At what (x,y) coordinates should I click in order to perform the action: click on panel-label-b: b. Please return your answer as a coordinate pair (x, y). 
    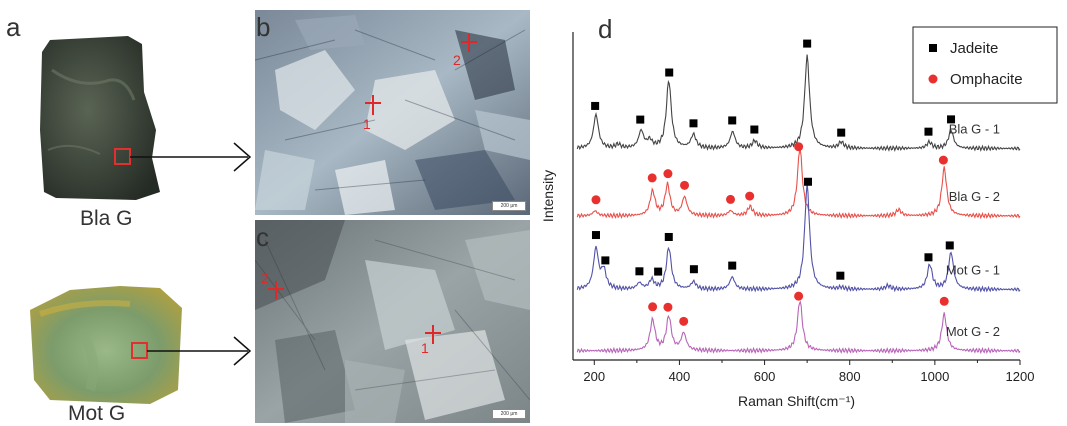
    Looking at the image, I should click on (263, 27).